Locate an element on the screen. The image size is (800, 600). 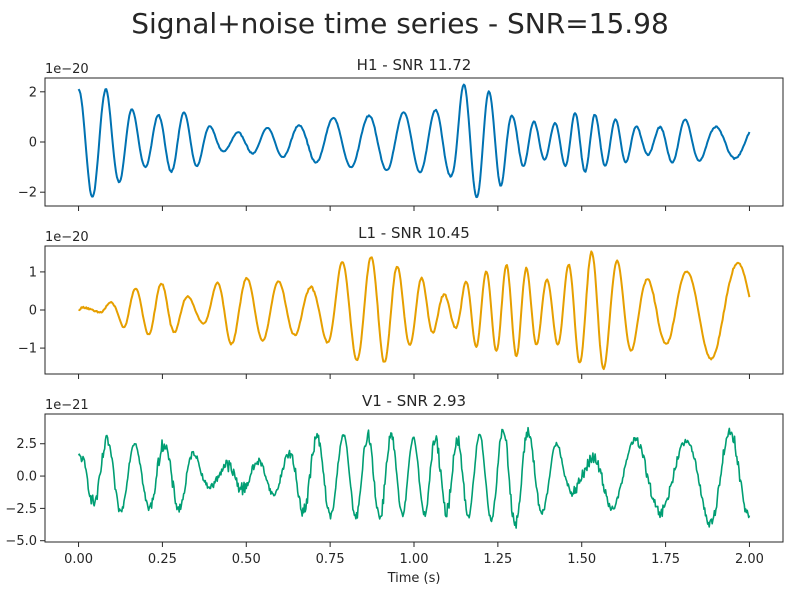
y-tick-label: 0.0 is located at coordinates (26, 477).